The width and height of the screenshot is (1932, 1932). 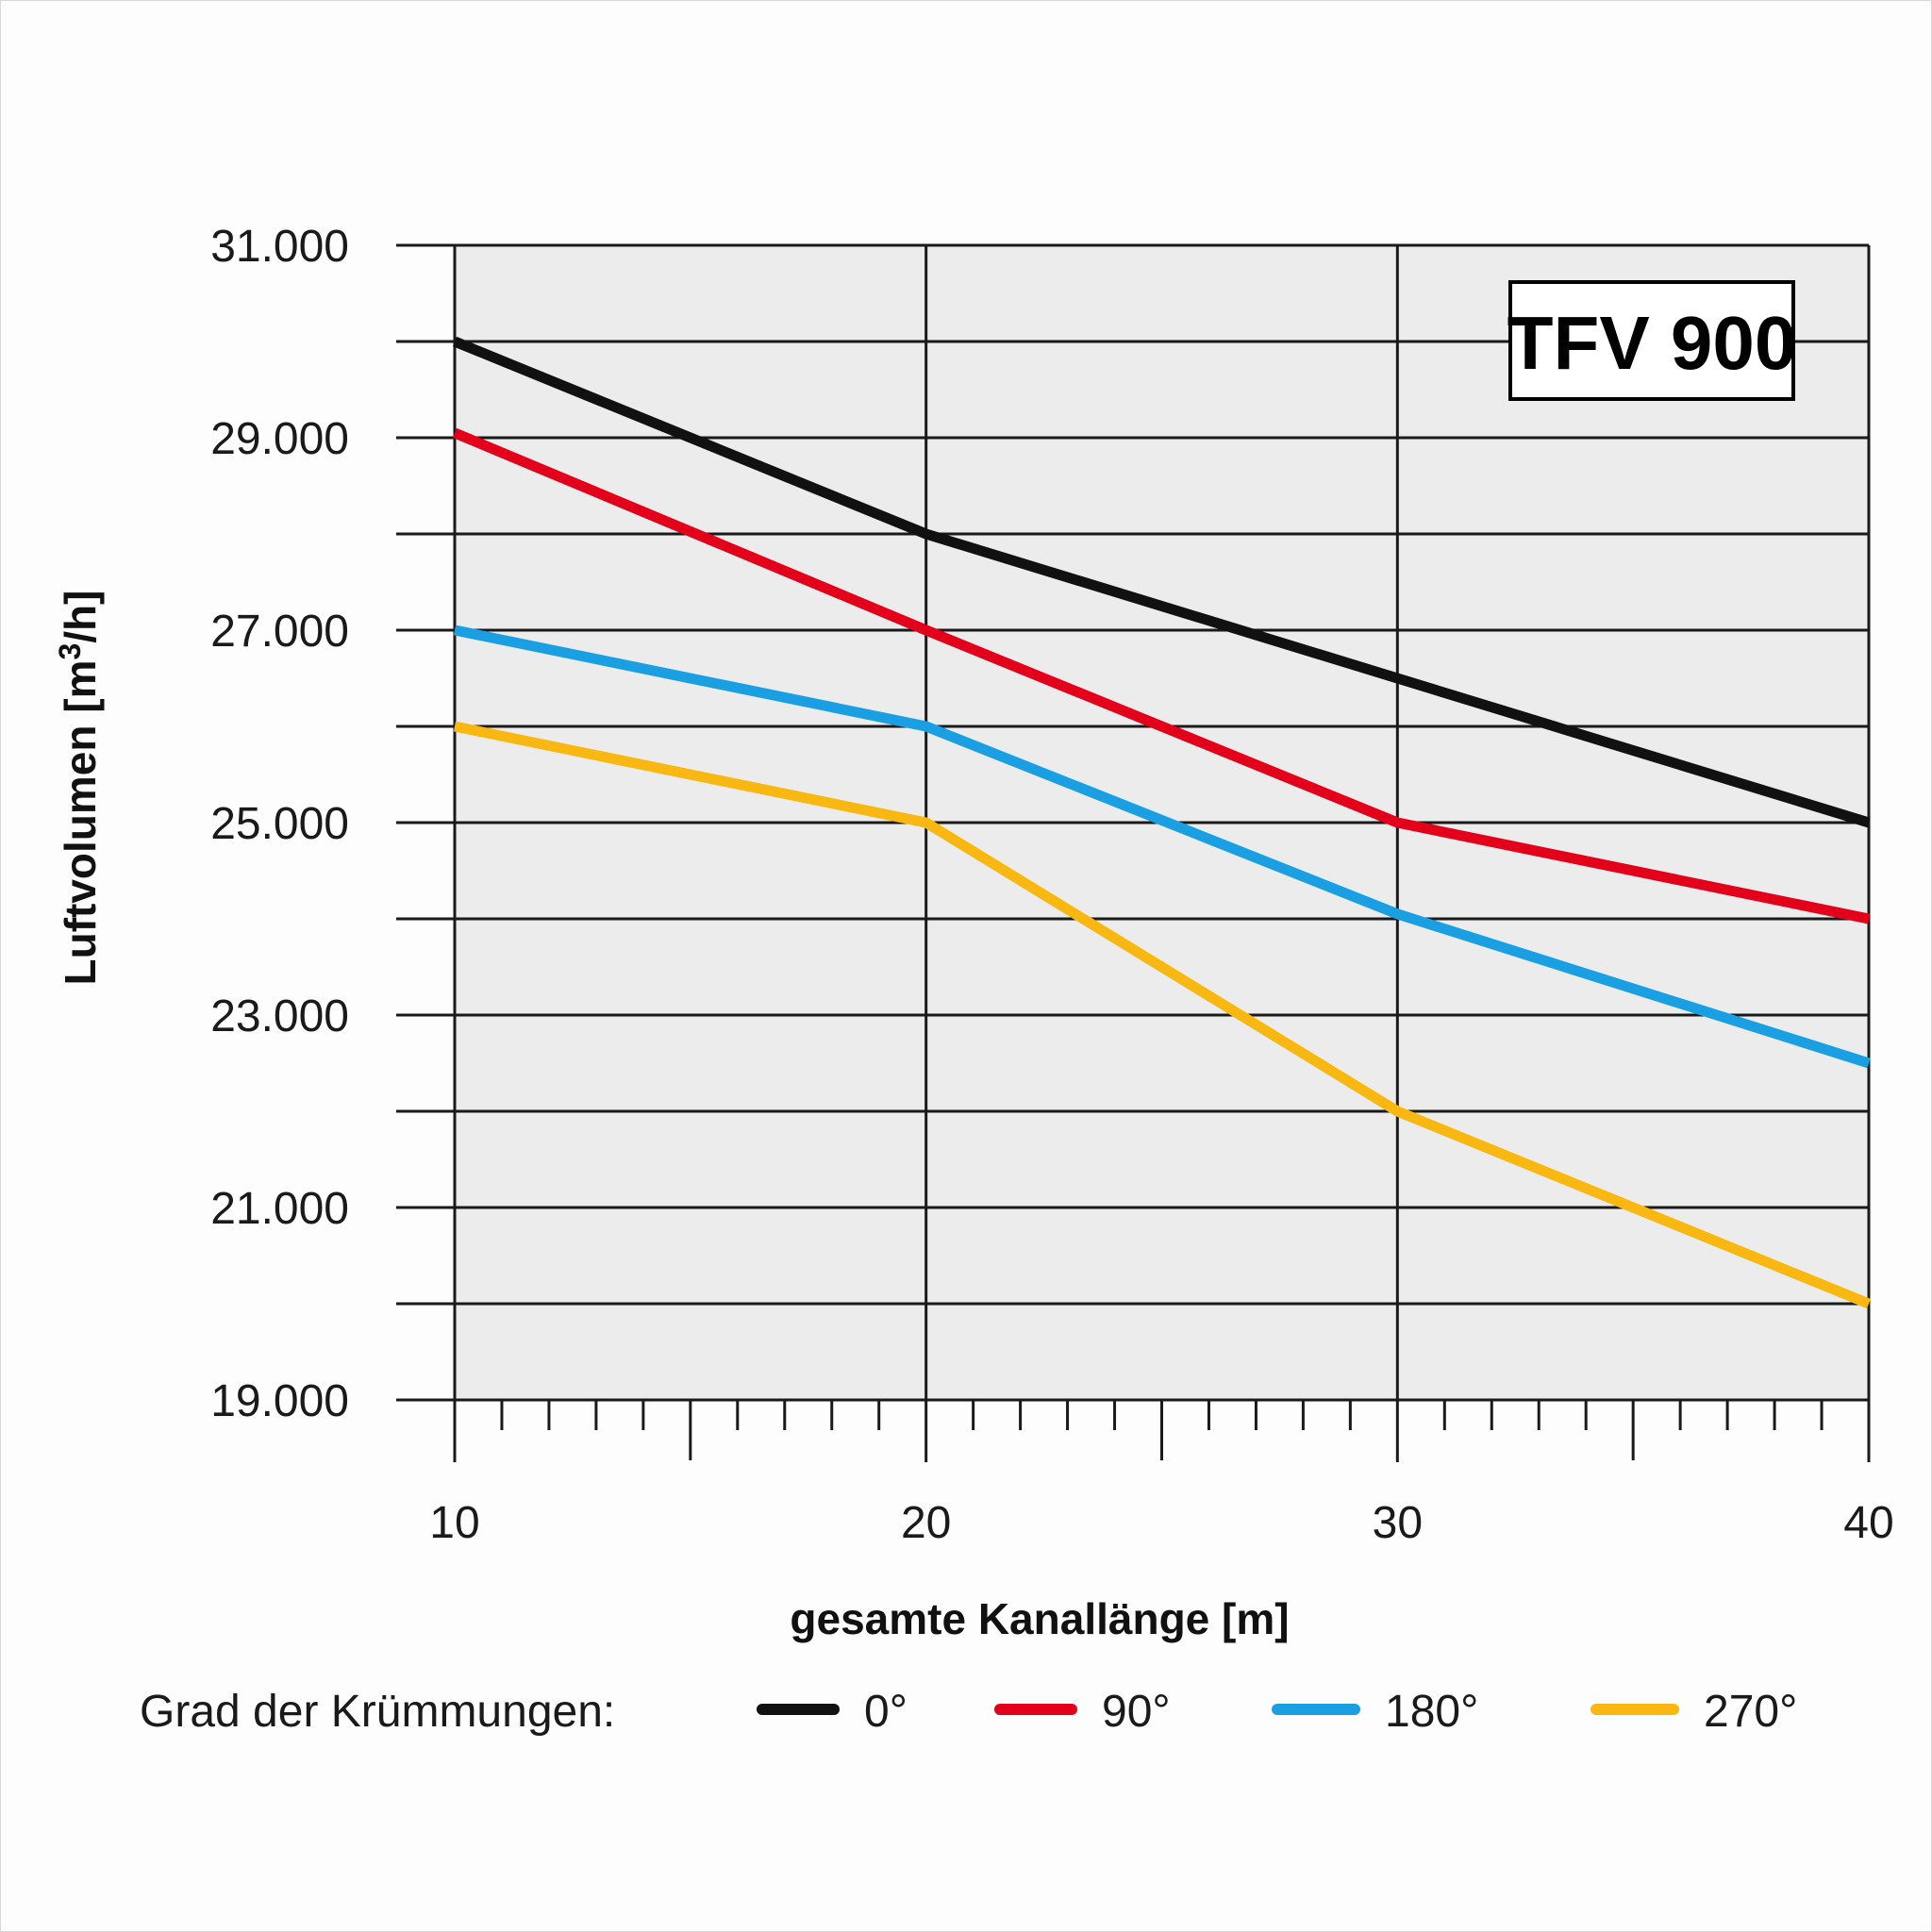 What do you see at coordinates (279, 632) in the screenshot?
I see `y-tick-label: 27.000` at bounding box center [279, 632].